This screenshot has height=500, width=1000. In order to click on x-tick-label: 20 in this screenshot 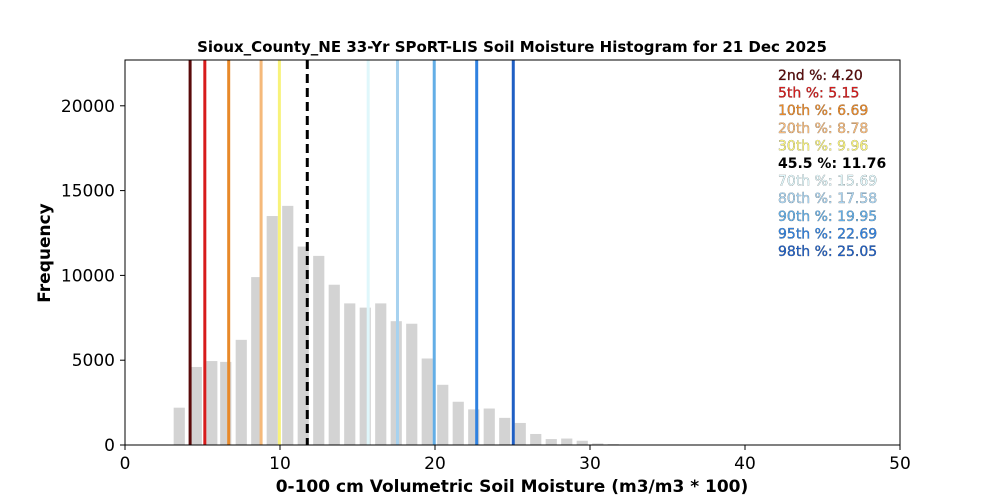, I will do `click(435, 464)`.